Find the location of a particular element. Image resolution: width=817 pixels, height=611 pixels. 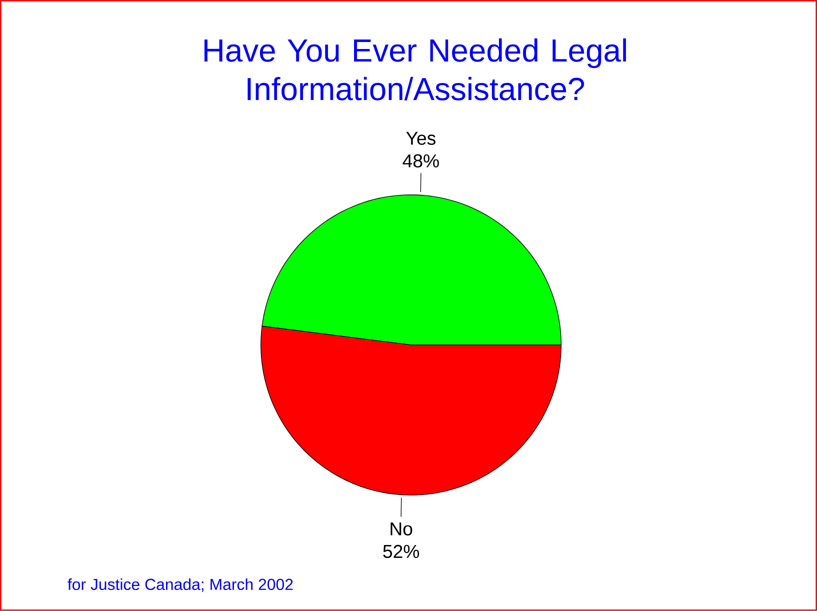

data-label: 48% is located at coordinates (420, 161).